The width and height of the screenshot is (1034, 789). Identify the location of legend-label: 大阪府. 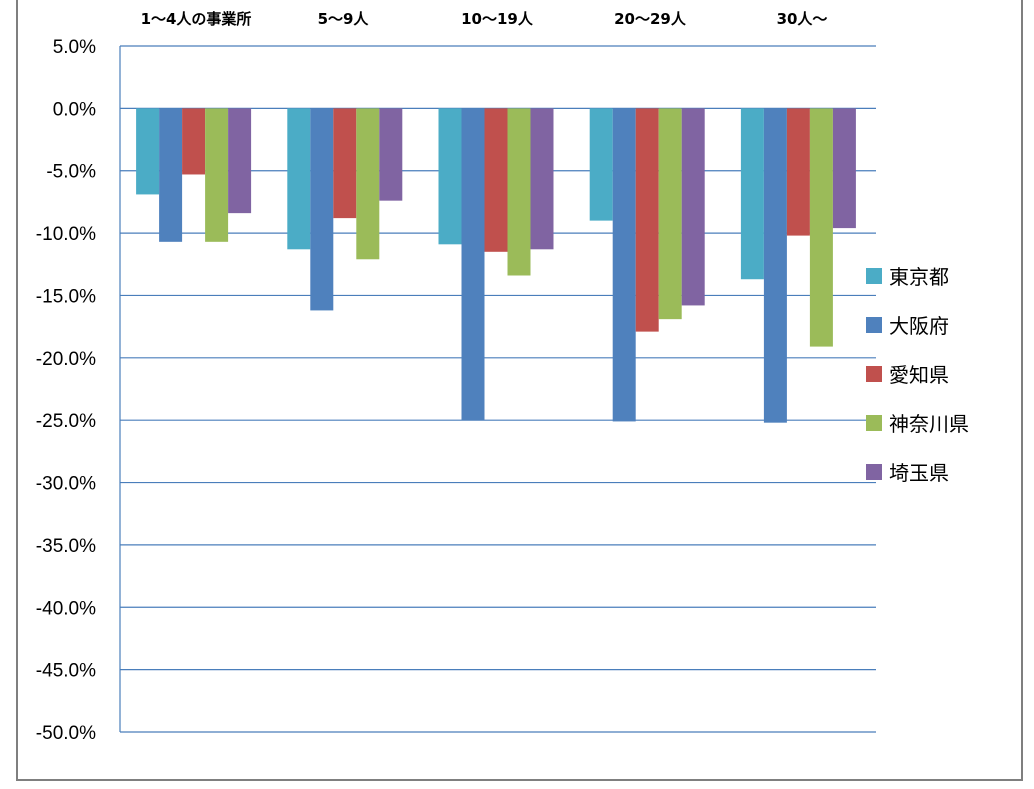
(919, 326).